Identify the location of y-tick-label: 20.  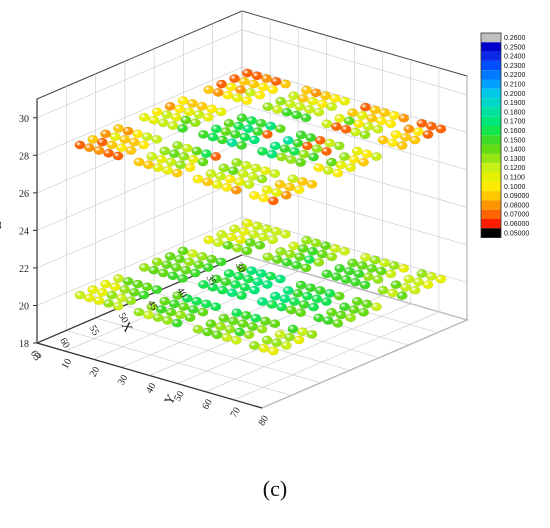
(95, 372).